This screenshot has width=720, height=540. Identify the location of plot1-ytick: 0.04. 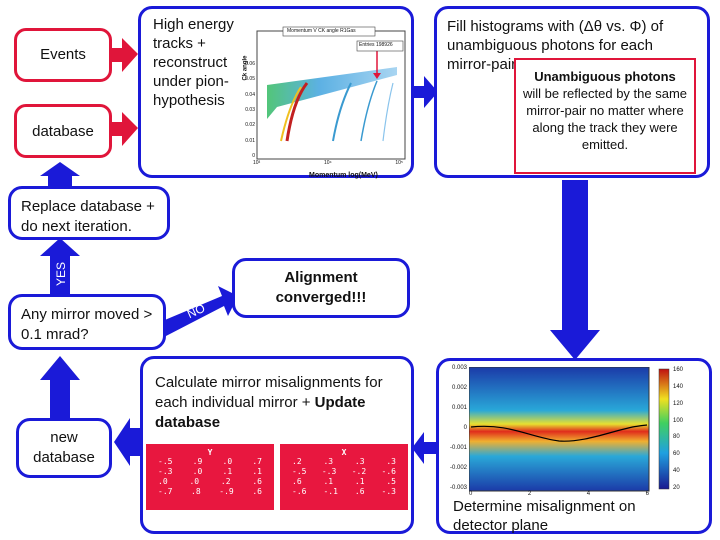
(250, 94).